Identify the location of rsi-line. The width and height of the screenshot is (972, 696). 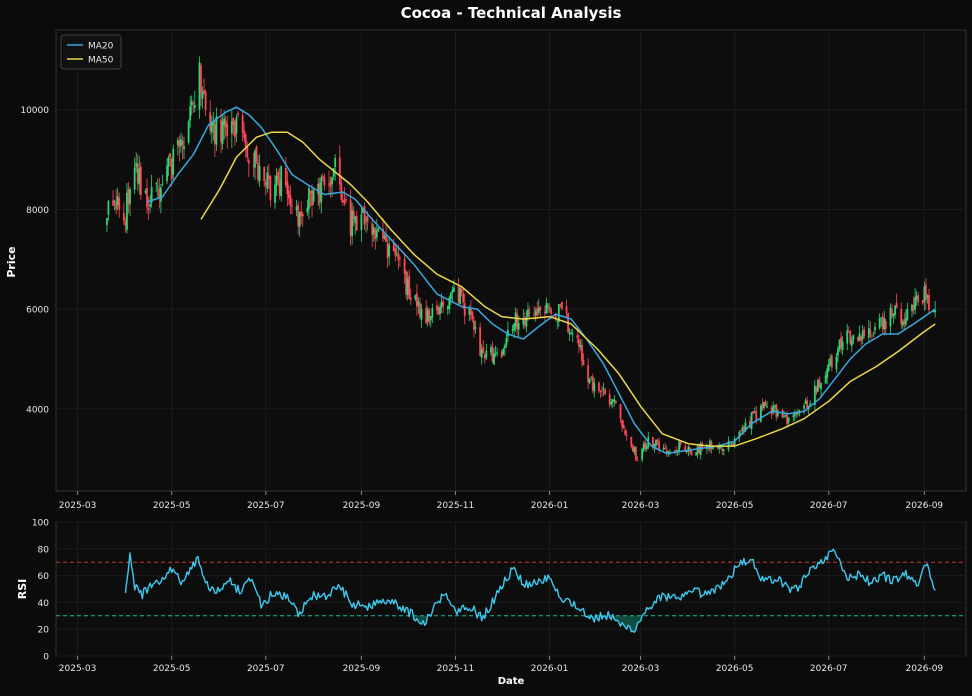
(530, 590).